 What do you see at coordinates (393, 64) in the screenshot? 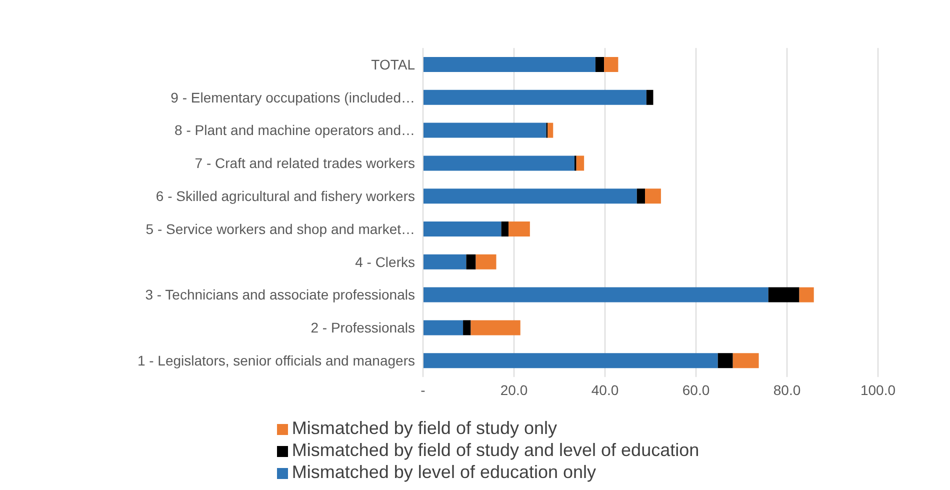
I see `y-tick-label: TOTAL` at bounding box center [393, 64].